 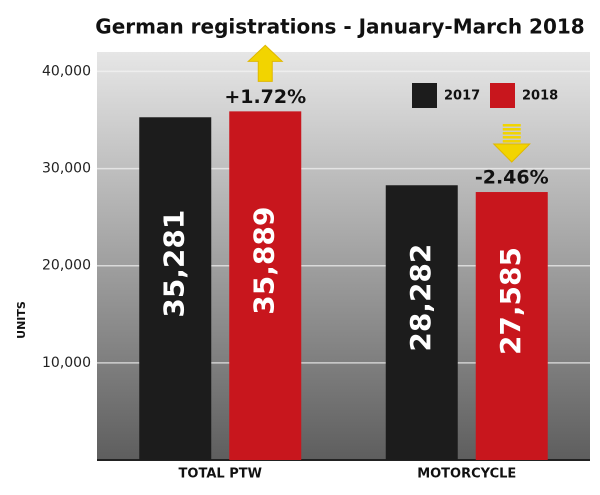 What do you see at coordinates (66, 71) in the screenshot?
I see `y-tick-label: 40,000` at bounding box center [66, 71].